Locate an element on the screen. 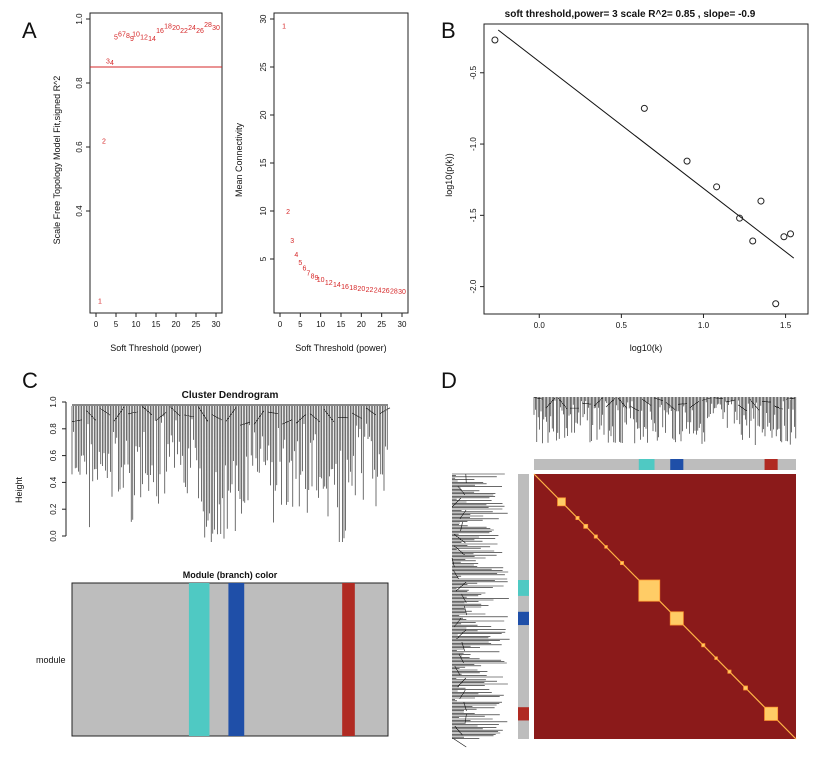 Image resolution: width=823 pixels, height=758 pixels. a-left-xtick-label: 25 is located at coordinates (196, 324).